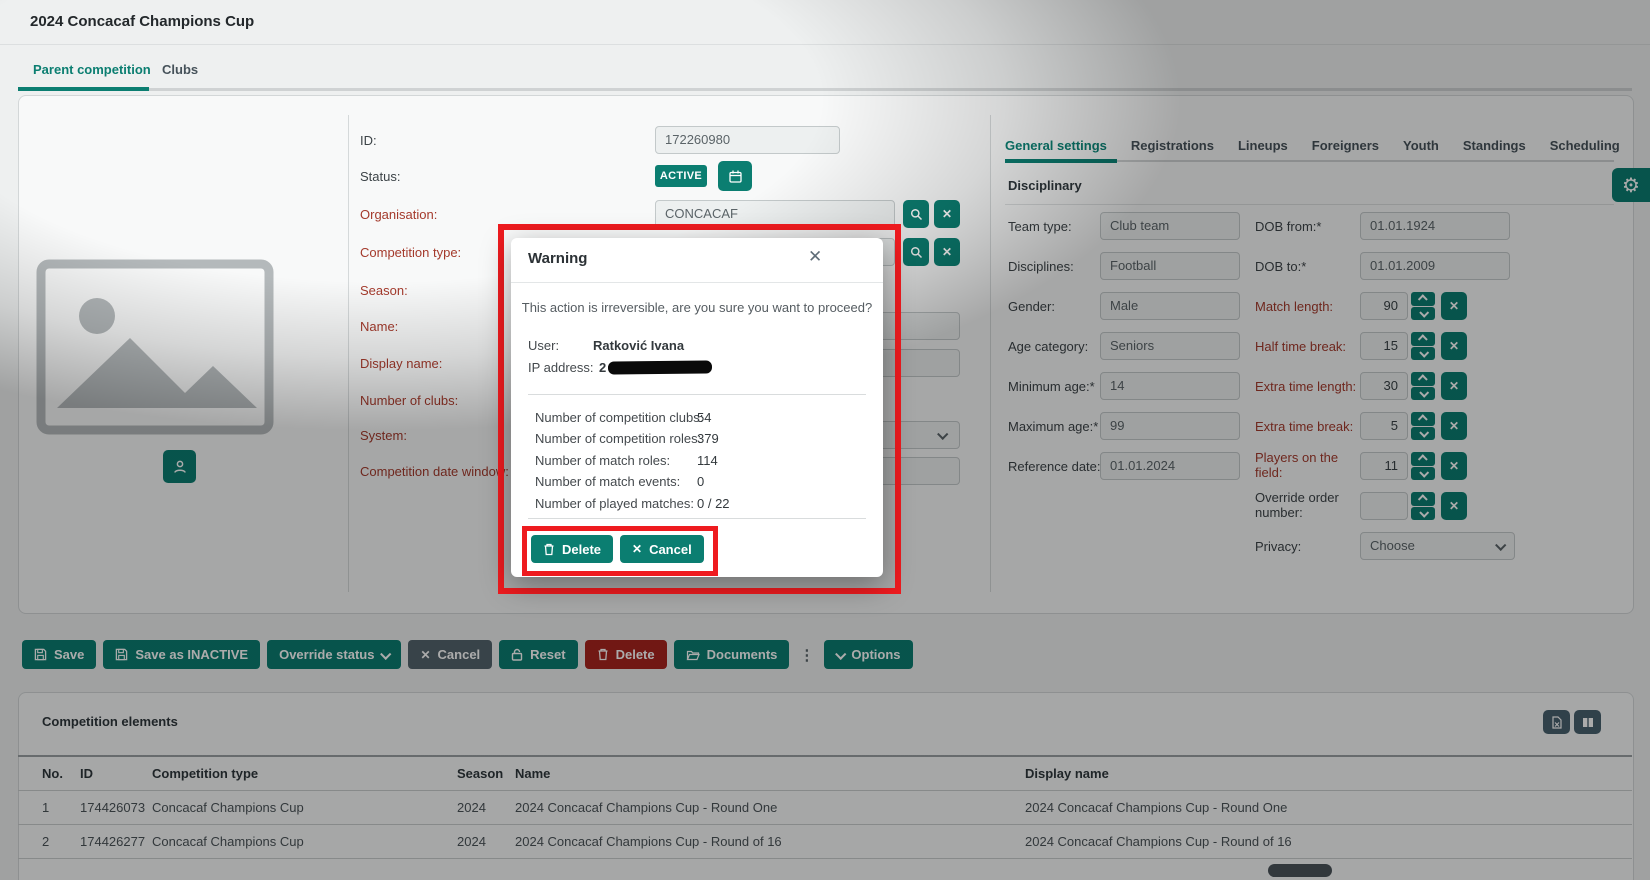 The image size is (1650, 880). I want to click on cancel-button: ✕ Cancel, so click(450, 654).